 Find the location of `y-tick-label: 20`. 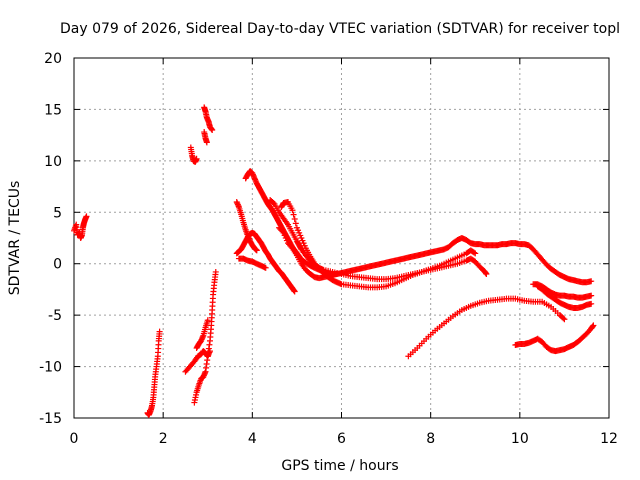

y-tick-label: 20 is located at coordinates (53, 59).